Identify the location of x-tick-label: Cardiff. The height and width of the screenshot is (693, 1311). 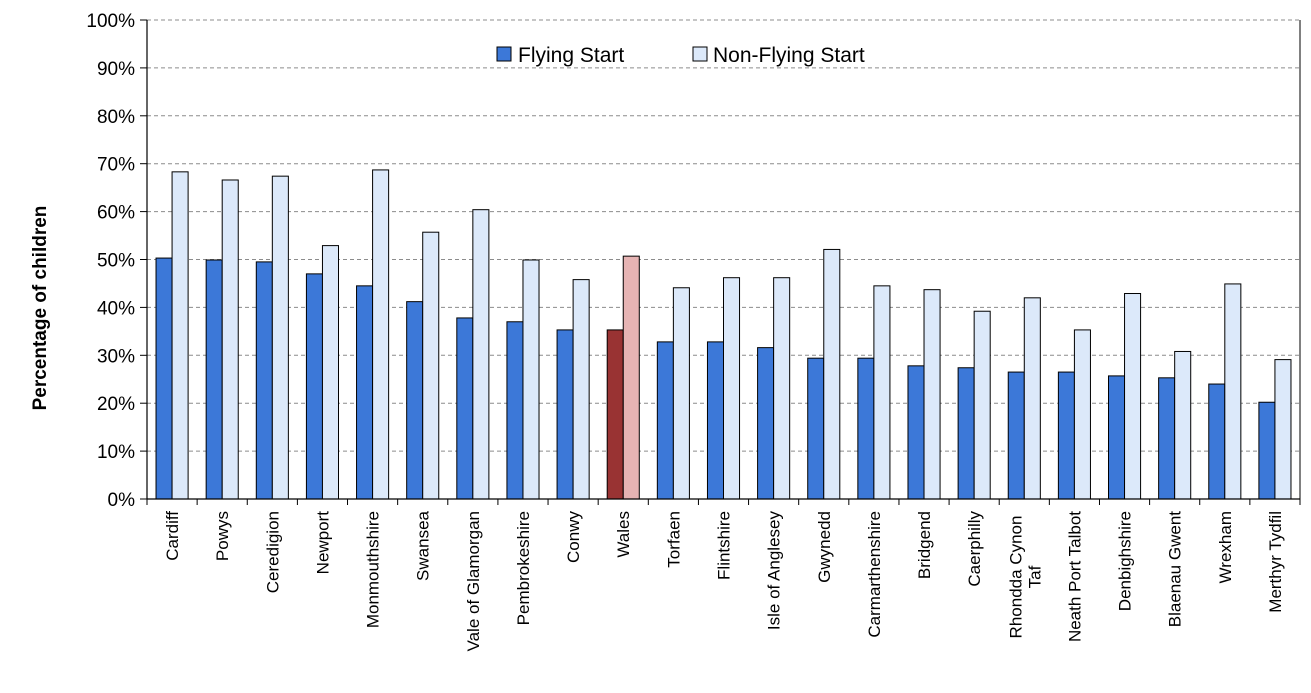
(172, 536).